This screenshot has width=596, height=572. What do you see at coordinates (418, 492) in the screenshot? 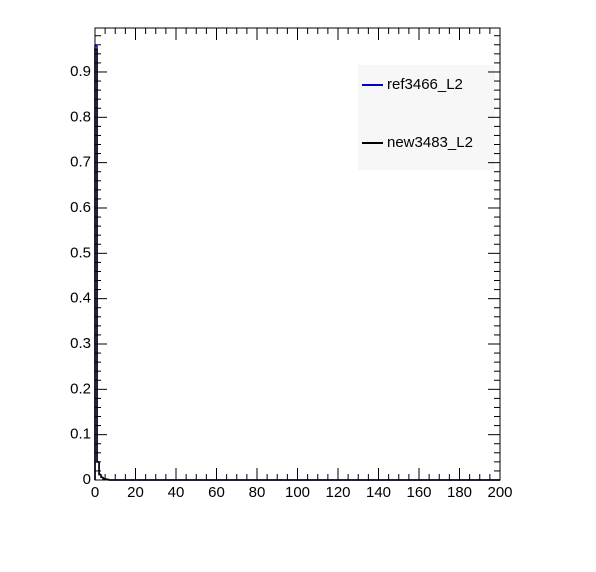
I see `x-tick-label: 160` at bounding box center [418, 492].